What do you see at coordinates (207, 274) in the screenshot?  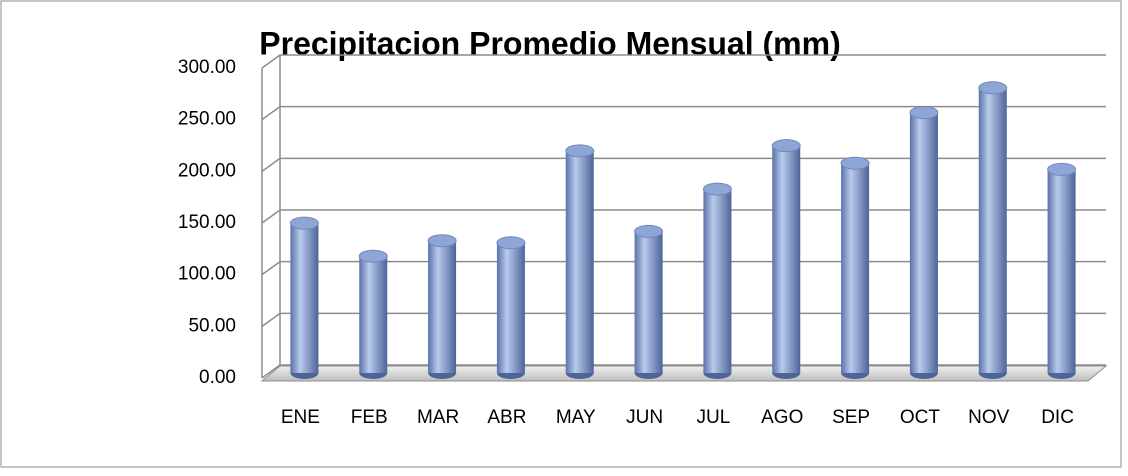 I see `y-tick-label: 100.00` at bounding box center [207, 274].